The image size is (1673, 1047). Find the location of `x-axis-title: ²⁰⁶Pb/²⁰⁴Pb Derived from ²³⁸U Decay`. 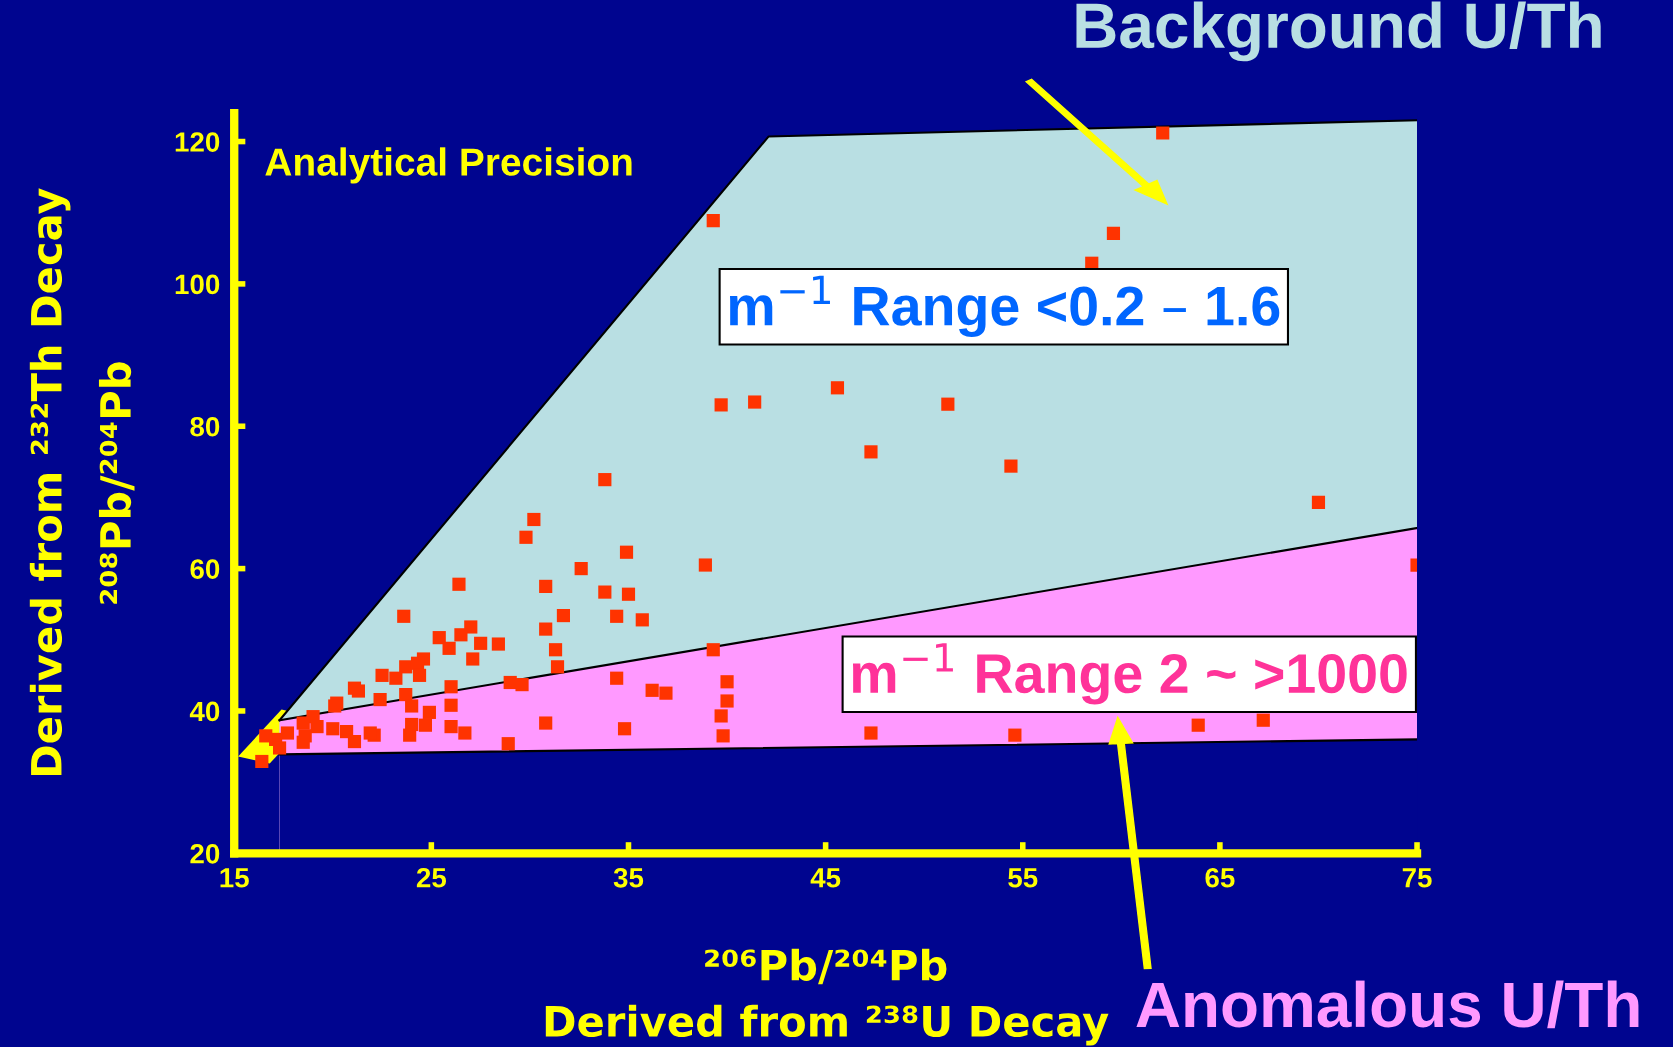

x-axis-title: ²⁰⁶Pb/²⁰⁴Pb Derived from ²³⁸U Decay is located at coordinates (827, 997).